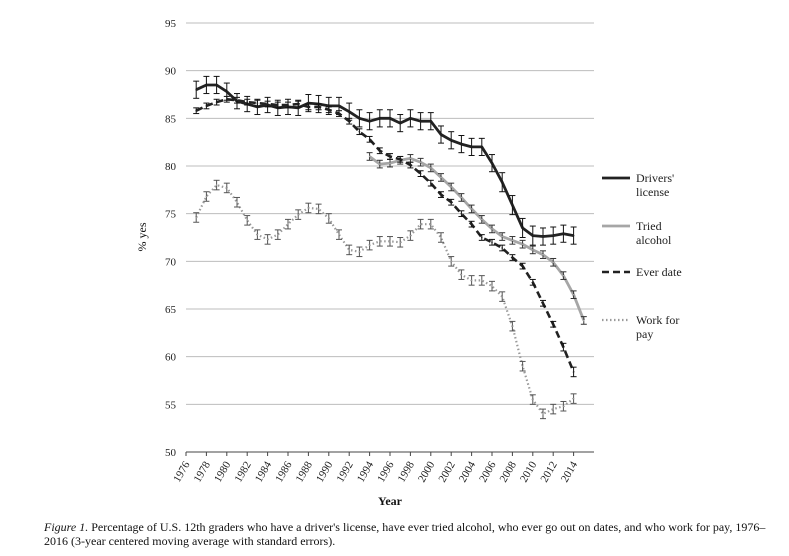  What do you see at coordinates (171, 238) in the screenshot?
I see `y-axis-ticks: 50 55 60 65 70 75 80 85 90 95` at bounding box center [171, 238].